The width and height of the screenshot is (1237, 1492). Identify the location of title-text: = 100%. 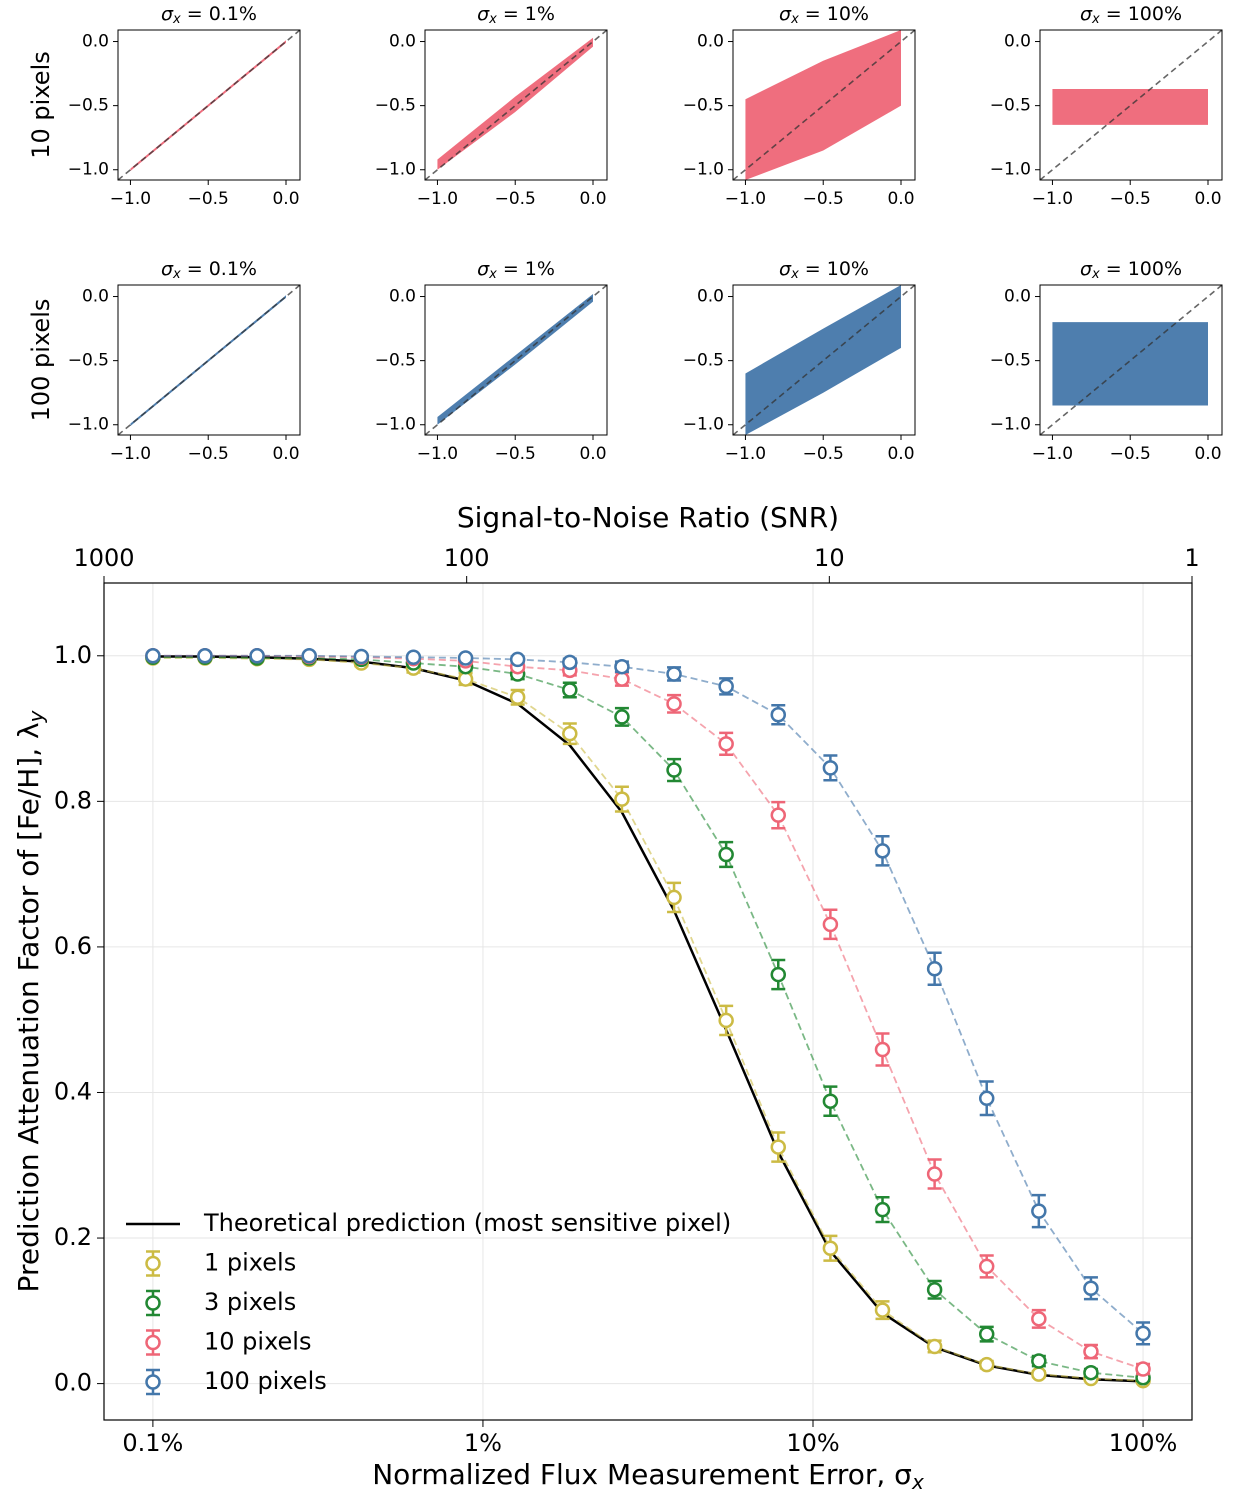
(1144, 269).